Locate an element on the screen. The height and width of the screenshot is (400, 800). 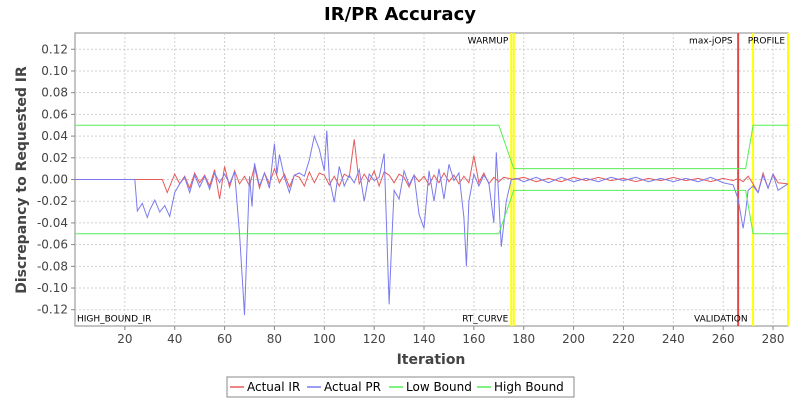
phase-annotation-label: RT_CURVE is located at coordinates (485, 319).